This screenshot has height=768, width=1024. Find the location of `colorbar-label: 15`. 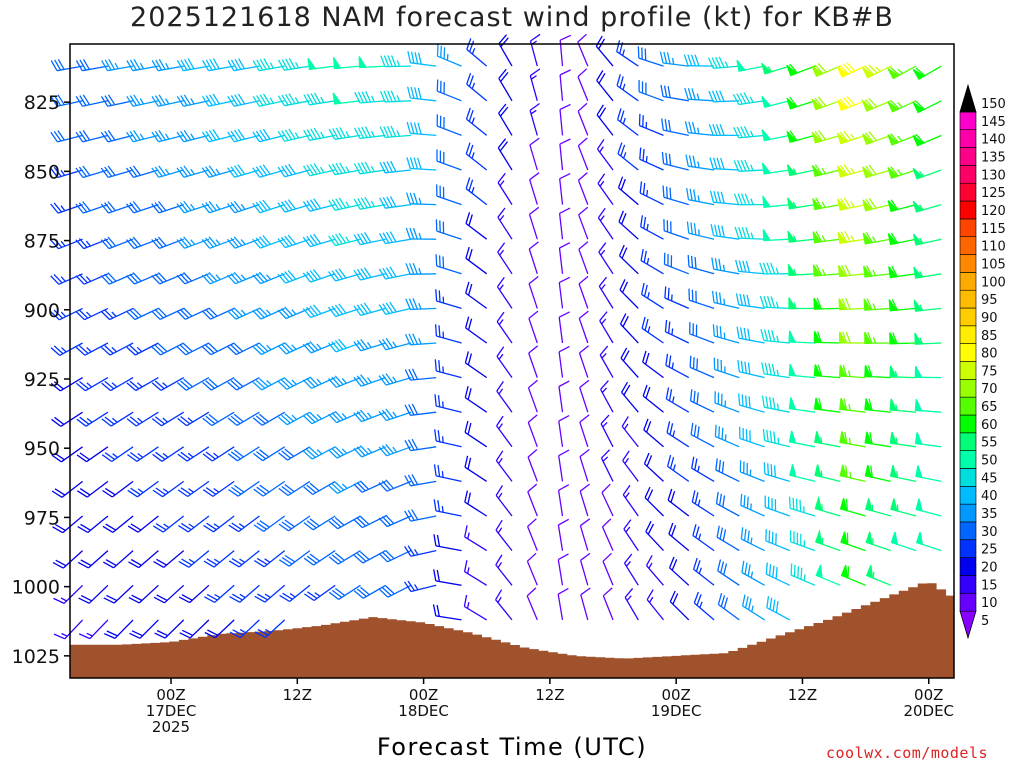

colorbar-label: 15 is located at coordinates (989, 585).